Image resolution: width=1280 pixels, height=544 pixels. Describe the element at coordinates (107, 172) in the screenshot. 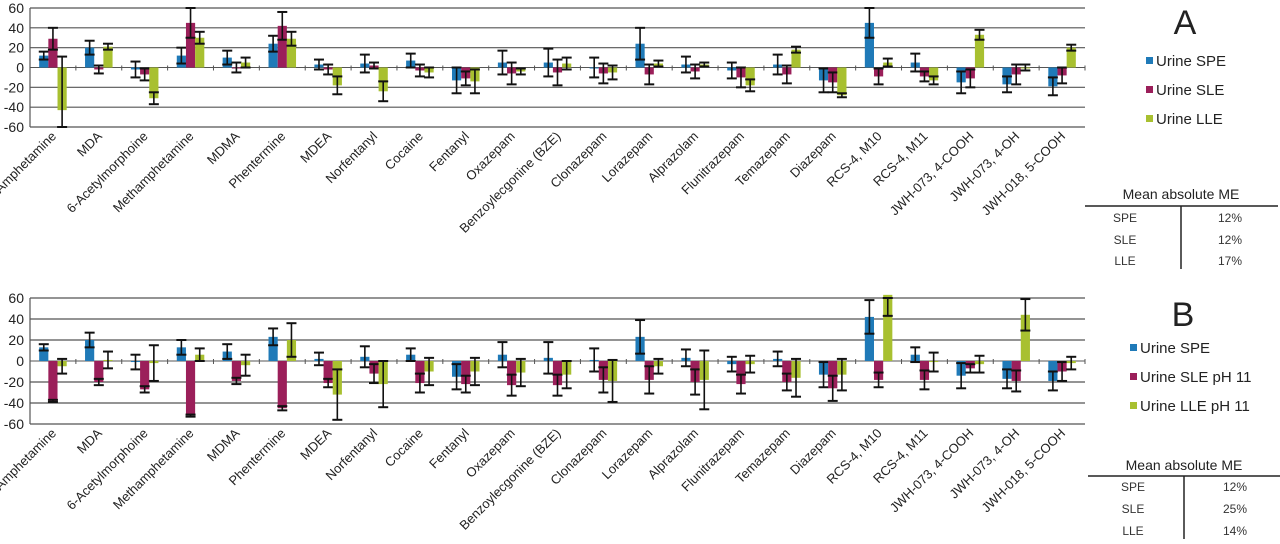

I see `x-category-label: 6-Acetylmorphoine` at that location.